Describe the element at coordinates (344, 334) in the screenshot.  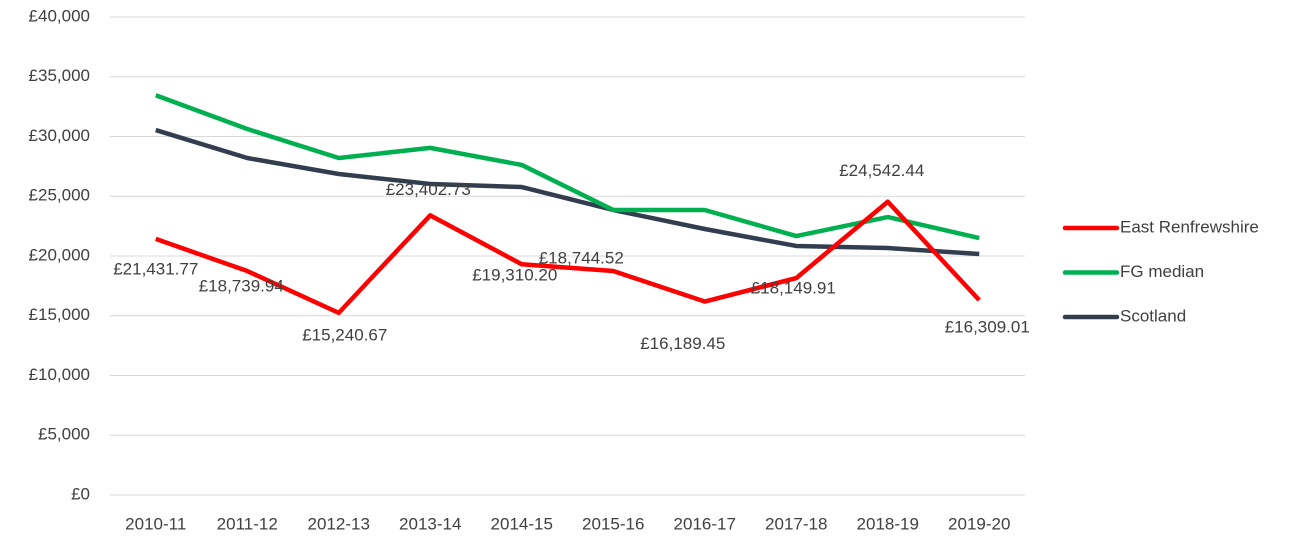
I see `data-label: £15,240.67` at that location.